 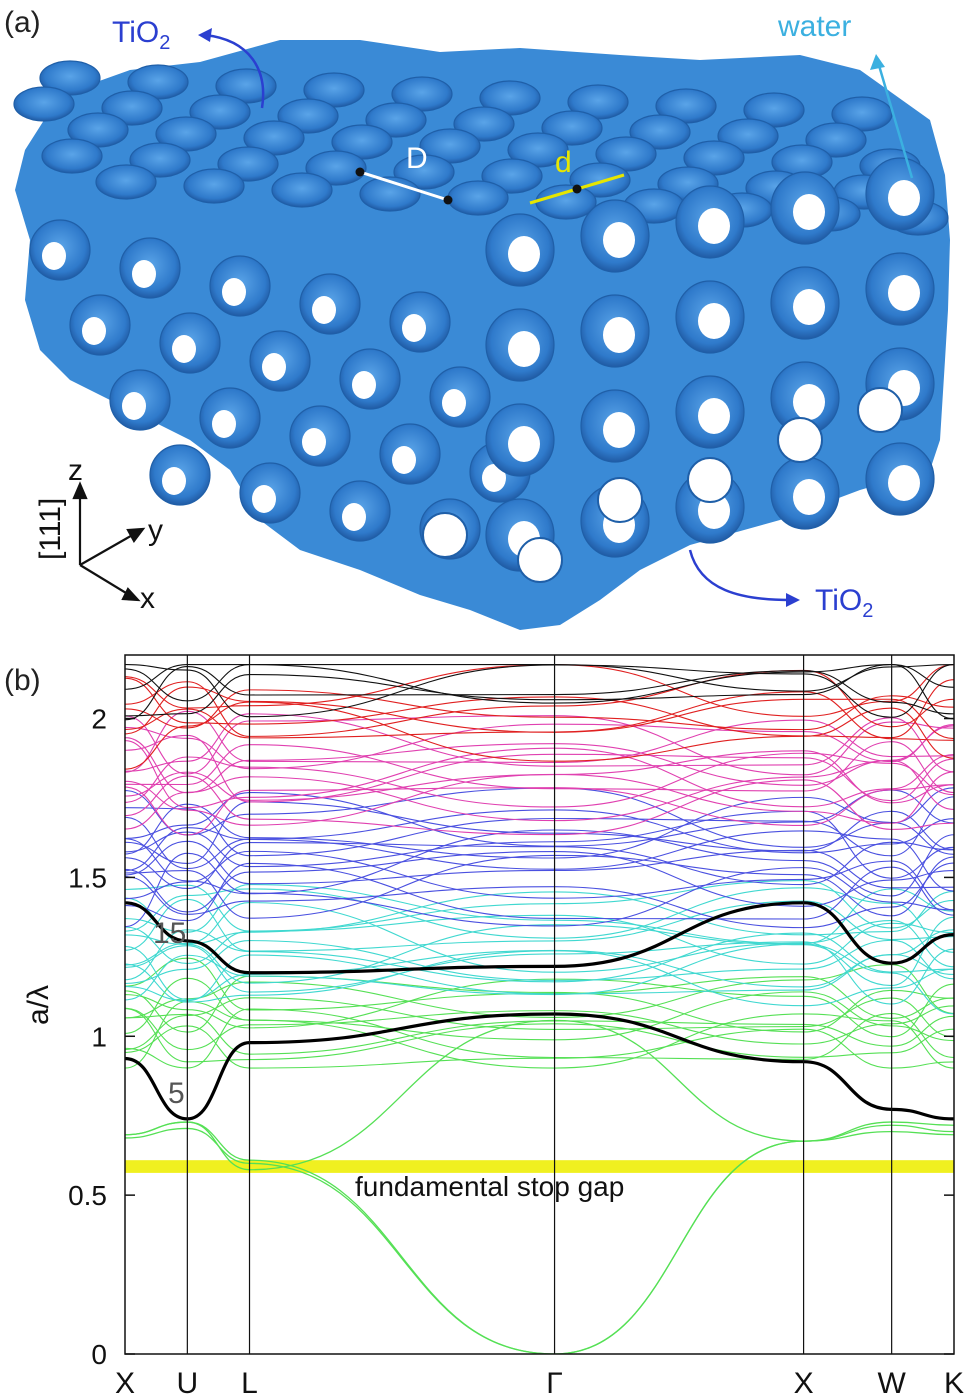 I want to click on direction-111-label: [111], so click(x=50, y=529).